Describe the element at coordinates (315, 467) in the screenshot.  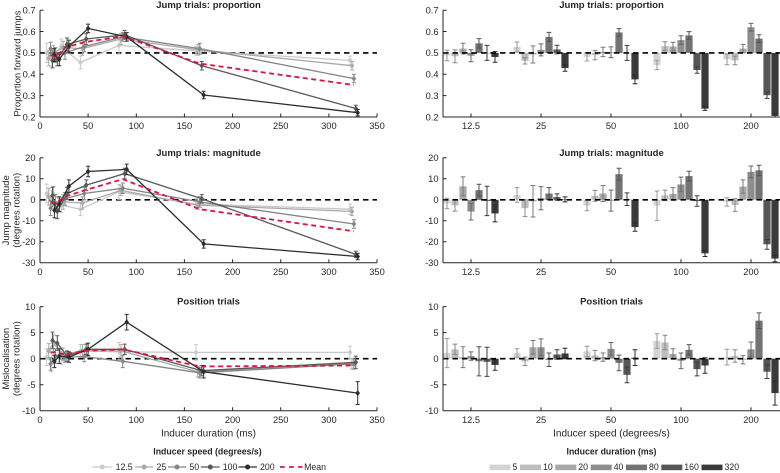
I see `svg-text: Mean` at that location.